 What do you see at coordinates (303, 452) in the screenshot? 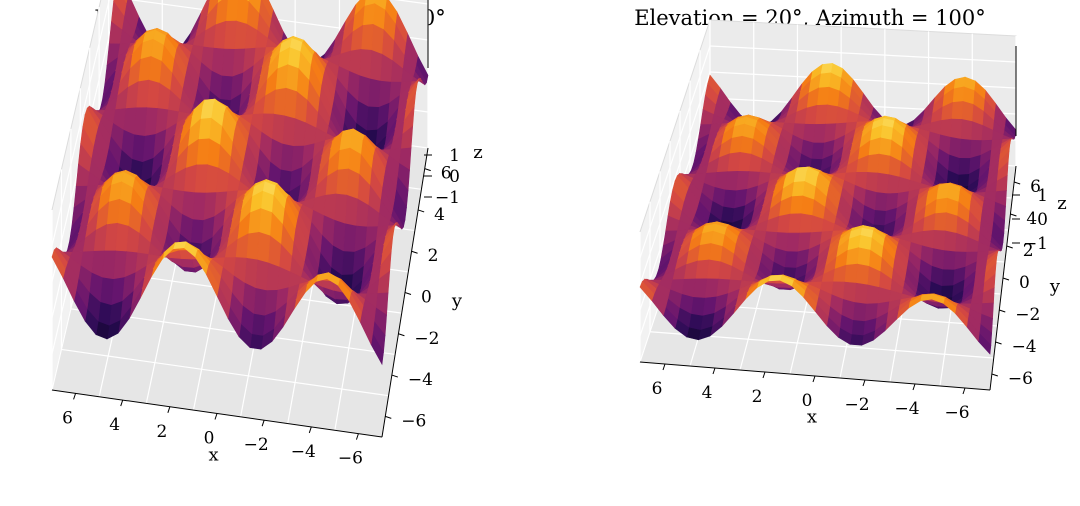
I see `x-tick-label: −4` at bounding box center [303, 452].